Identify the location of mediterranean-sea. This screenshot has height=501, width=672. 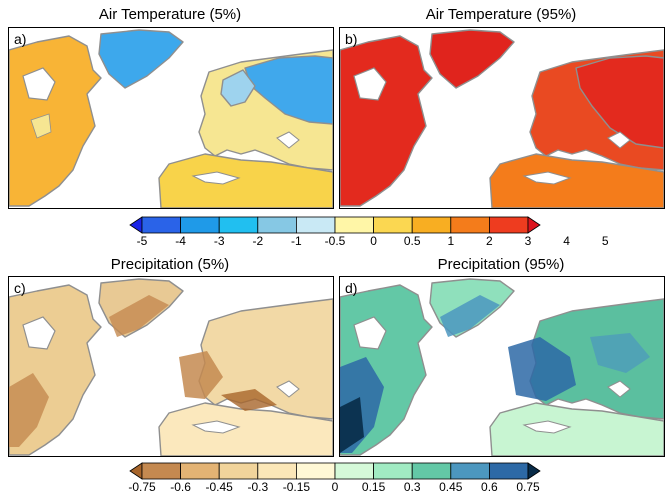
(216, 178).